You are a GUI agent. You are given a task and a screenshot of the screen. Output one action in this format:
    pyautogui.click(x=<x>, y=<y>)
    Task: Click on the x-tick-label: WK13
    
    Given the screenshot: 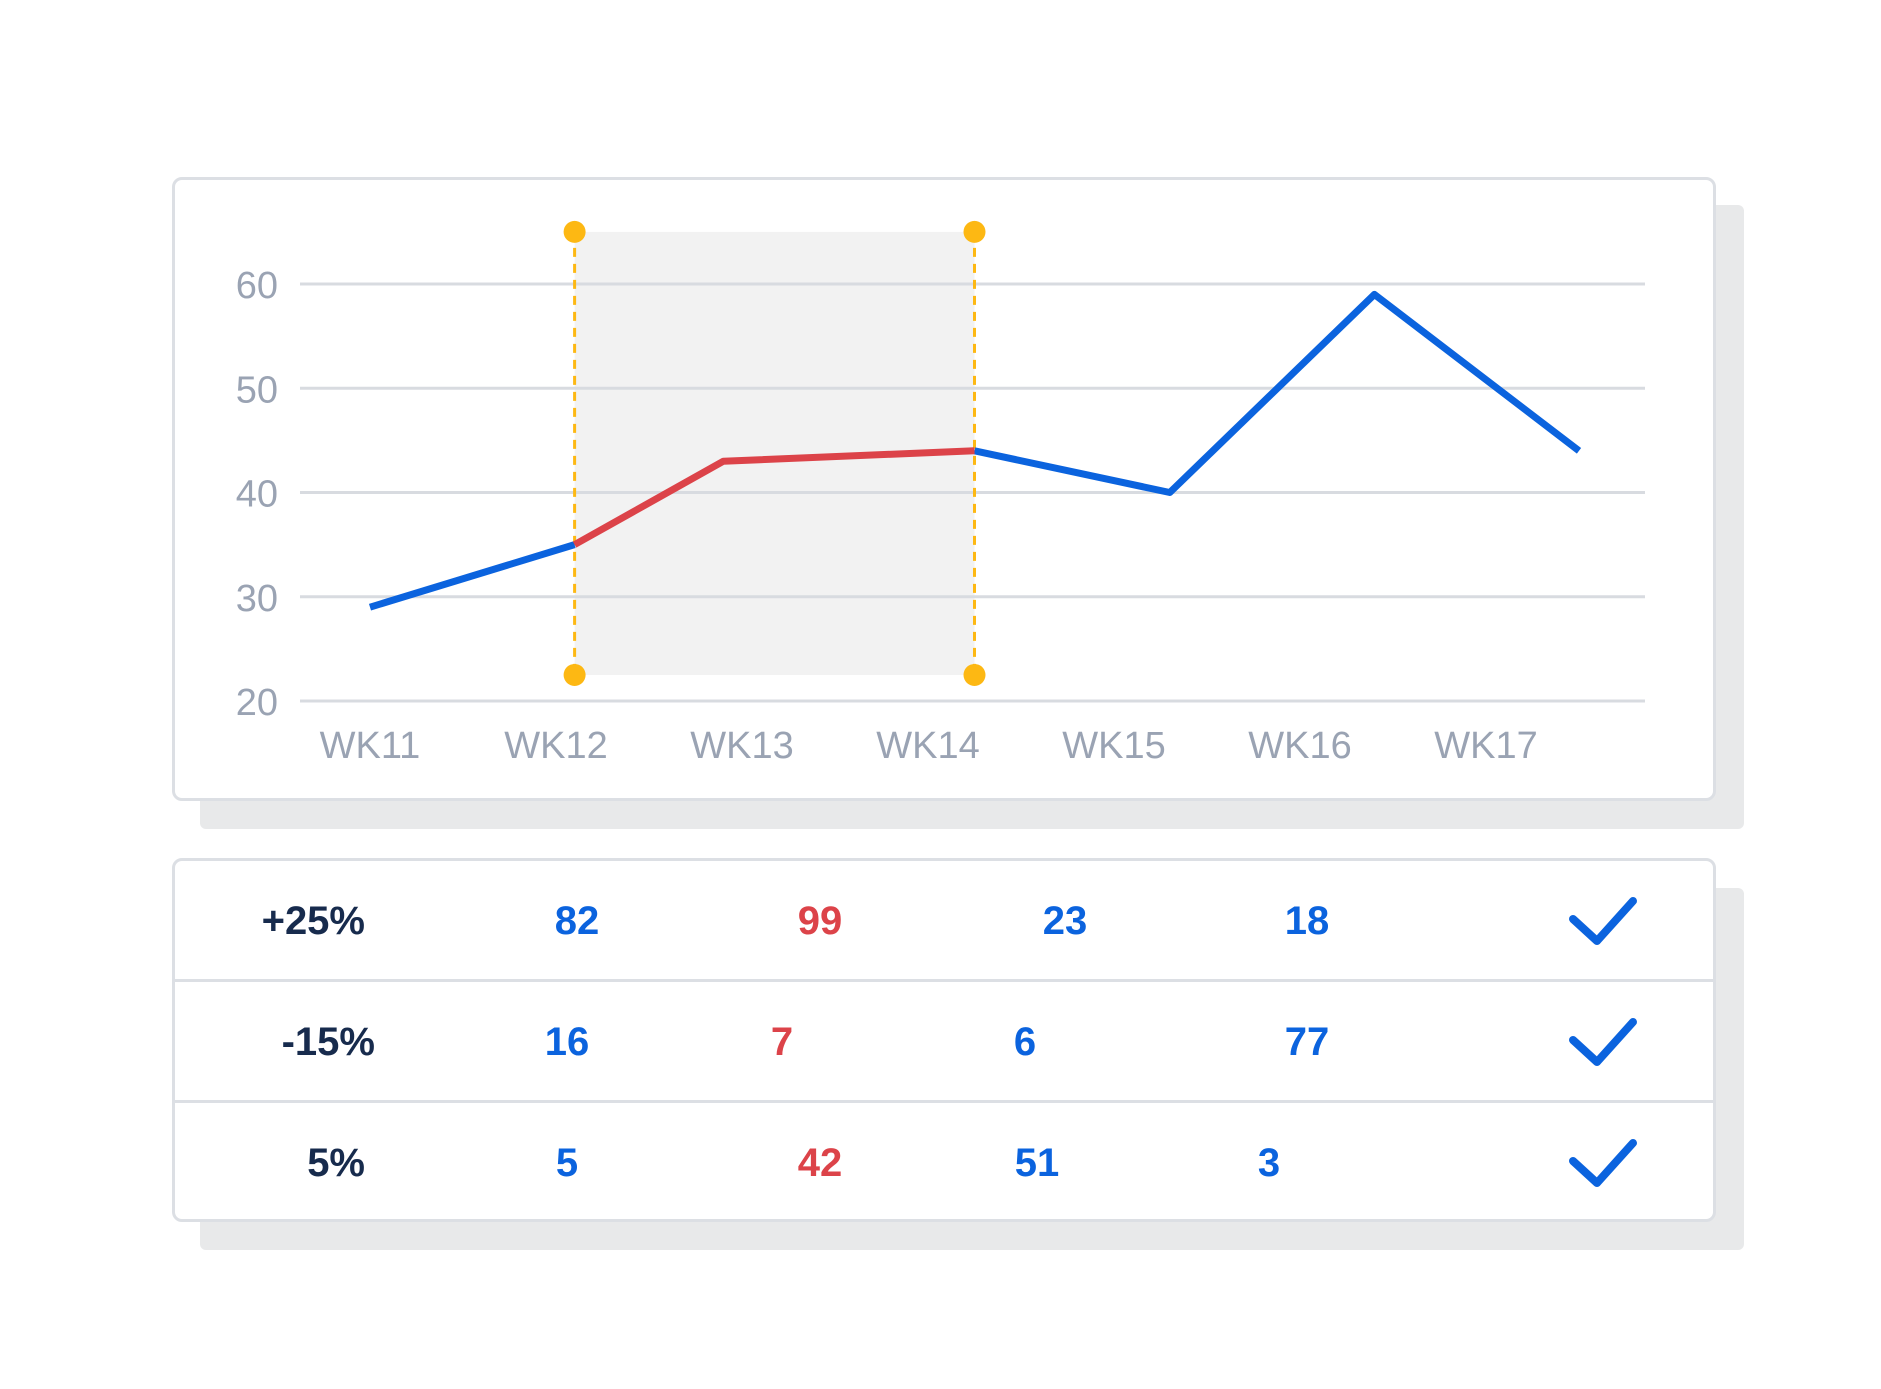 What is the action you would take?
    pyautogui.click(x=741, y=746)
    